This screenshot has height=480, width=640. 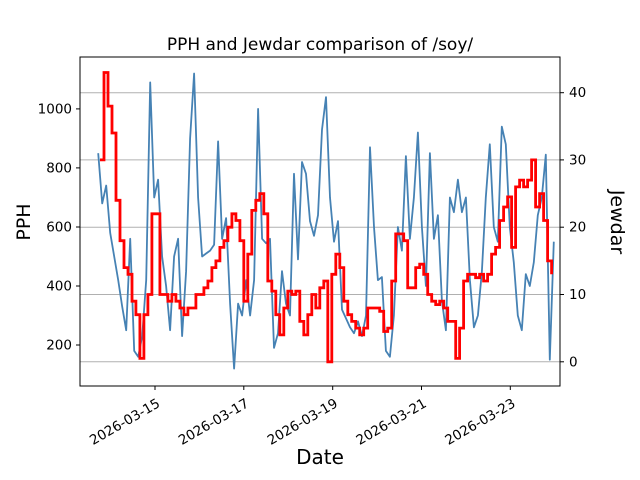 What do you see at coordinates (125, 422) in the screenshot?
I see `x-tick-label: 2026-03-15` at bounding box center [125, 422].